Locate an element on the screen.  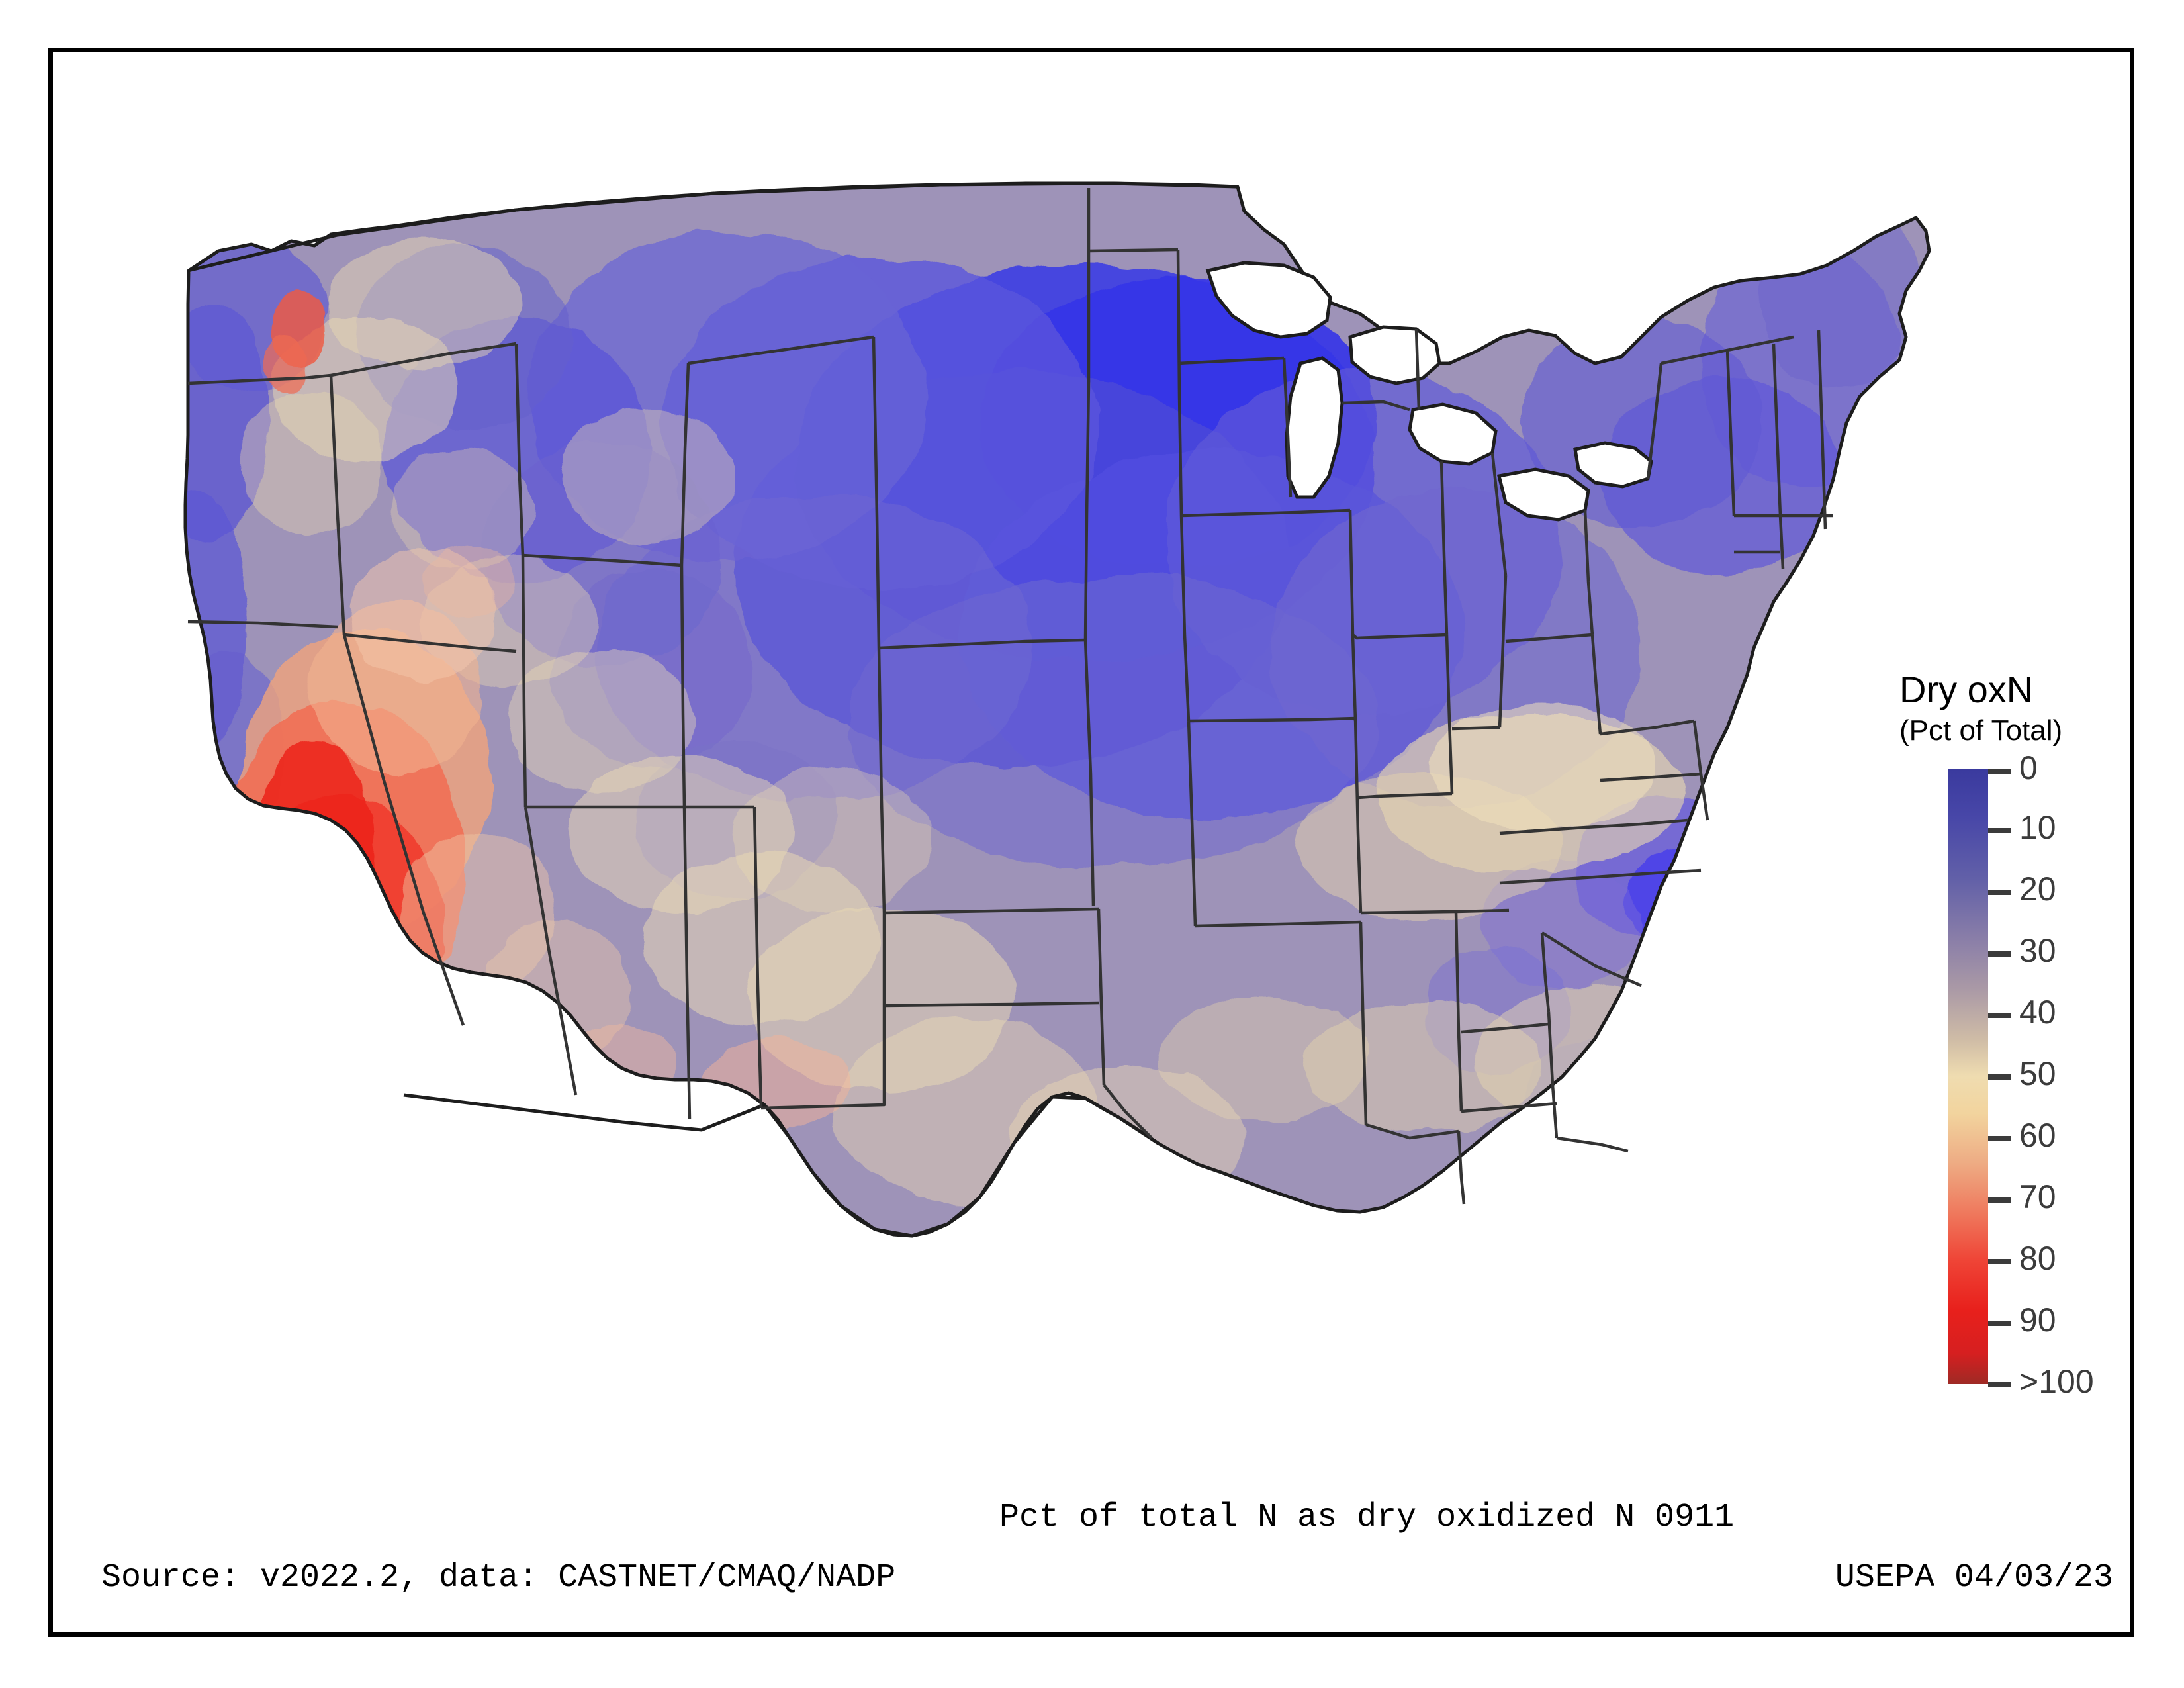
colorbar-label-0: 0 is located at coordinates (2028, 767).